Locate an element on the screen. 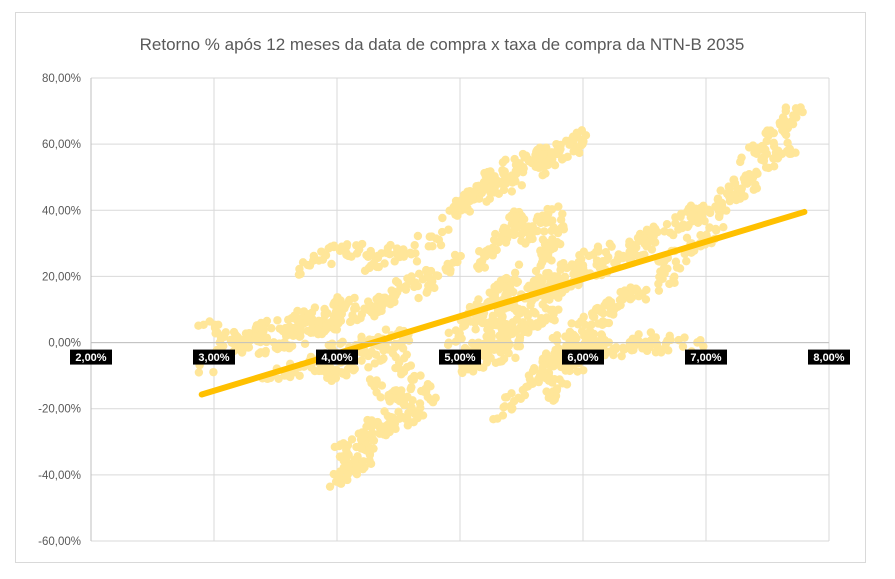 The image size is (895, 579). y-tick-label: 60,00% is located at coordinates (61, 145).